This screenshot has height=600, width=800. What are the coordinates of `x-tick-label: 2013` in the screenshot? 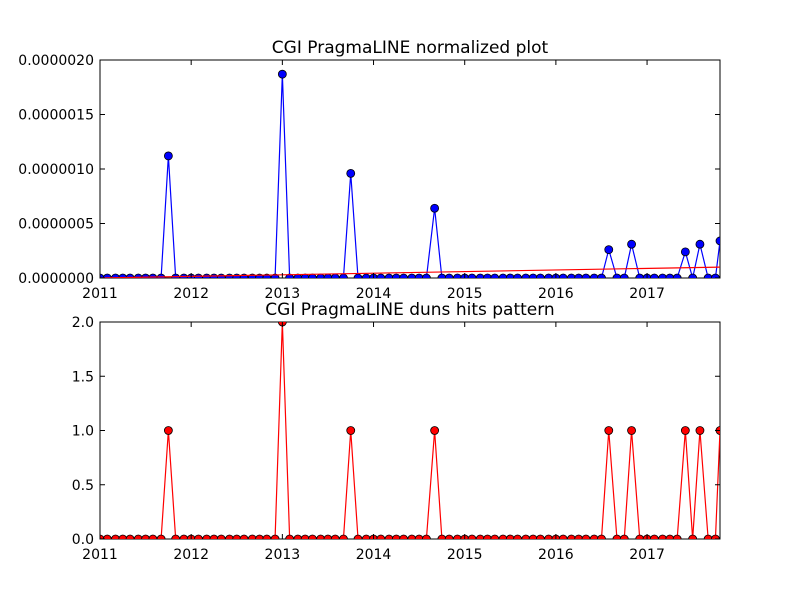 It's located at (283, 294).